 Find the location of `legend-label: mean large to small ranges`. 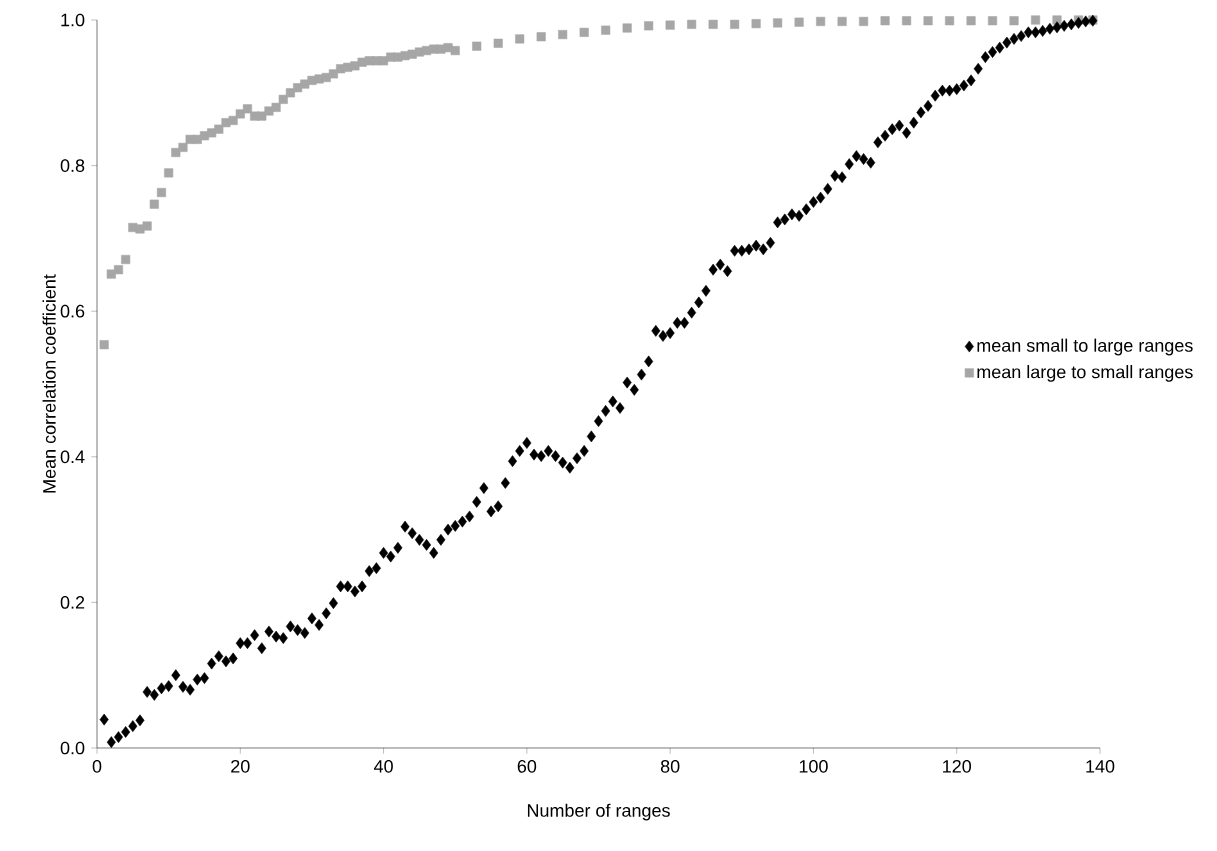

legend-label: mean large to small ranges is located at coordinates (1085, 373).